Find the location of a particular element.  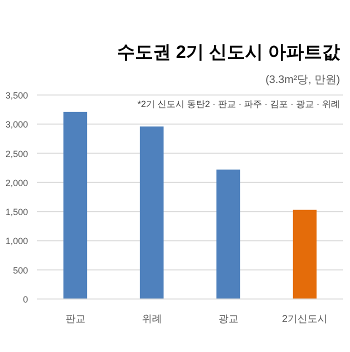

y-tick-label: 3,000 is located at coordinates (16, 125).